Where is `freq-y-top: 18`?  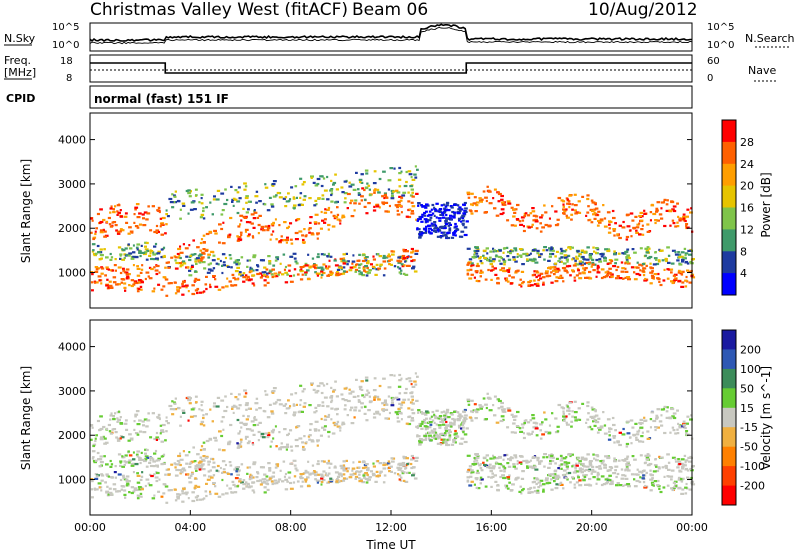
freq-y-top: 18 is located at coordinates (66, 61).